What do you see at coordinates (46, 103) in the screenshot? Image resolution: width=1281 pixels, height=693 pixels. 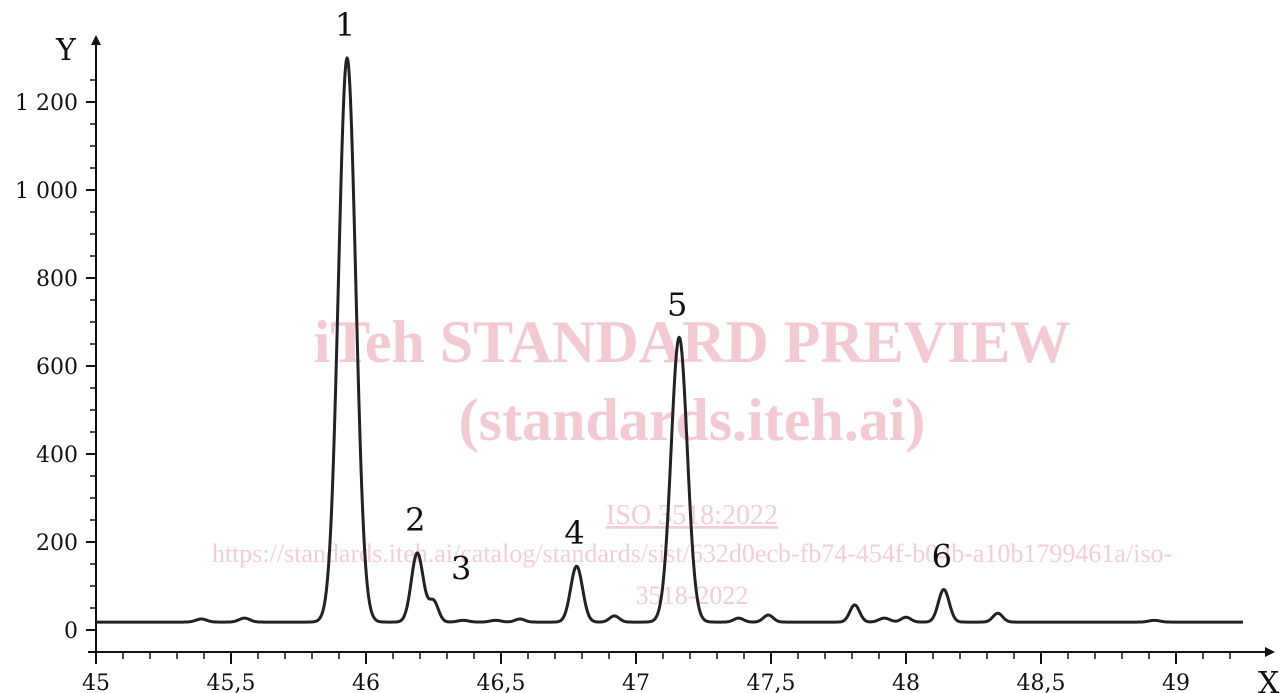 I see `y-tick-label: 1 200` at bounding box center [46, 103].